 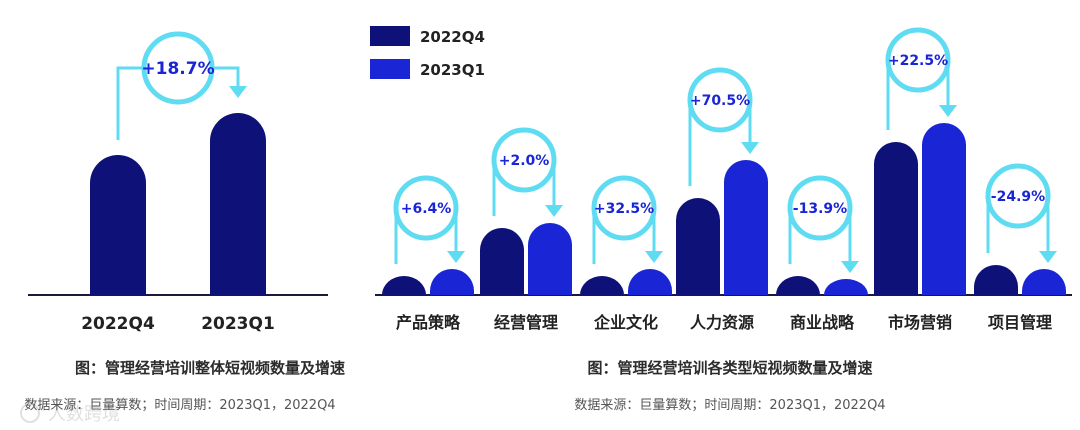 I want to click on legend-swatch-2023Q1, so click(x=390, y=69).